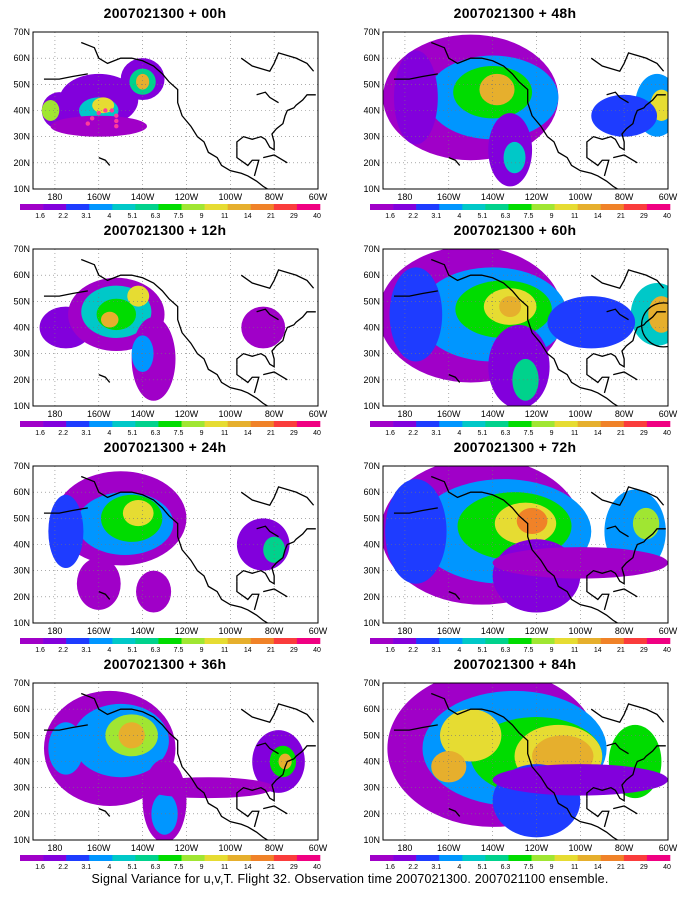 The height and width of the screenshot is (900, 700). I want to click on latitude-label: 50N, so click(371, 84).